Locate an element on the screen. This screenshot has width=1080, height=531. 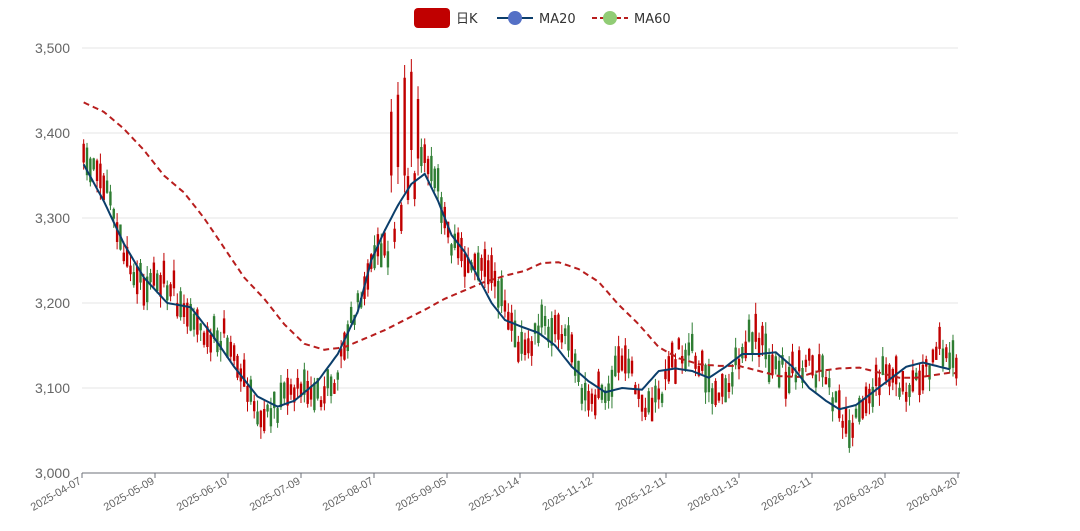
legend: 日K MA20 MA60 is located at coordinates (542, 18).